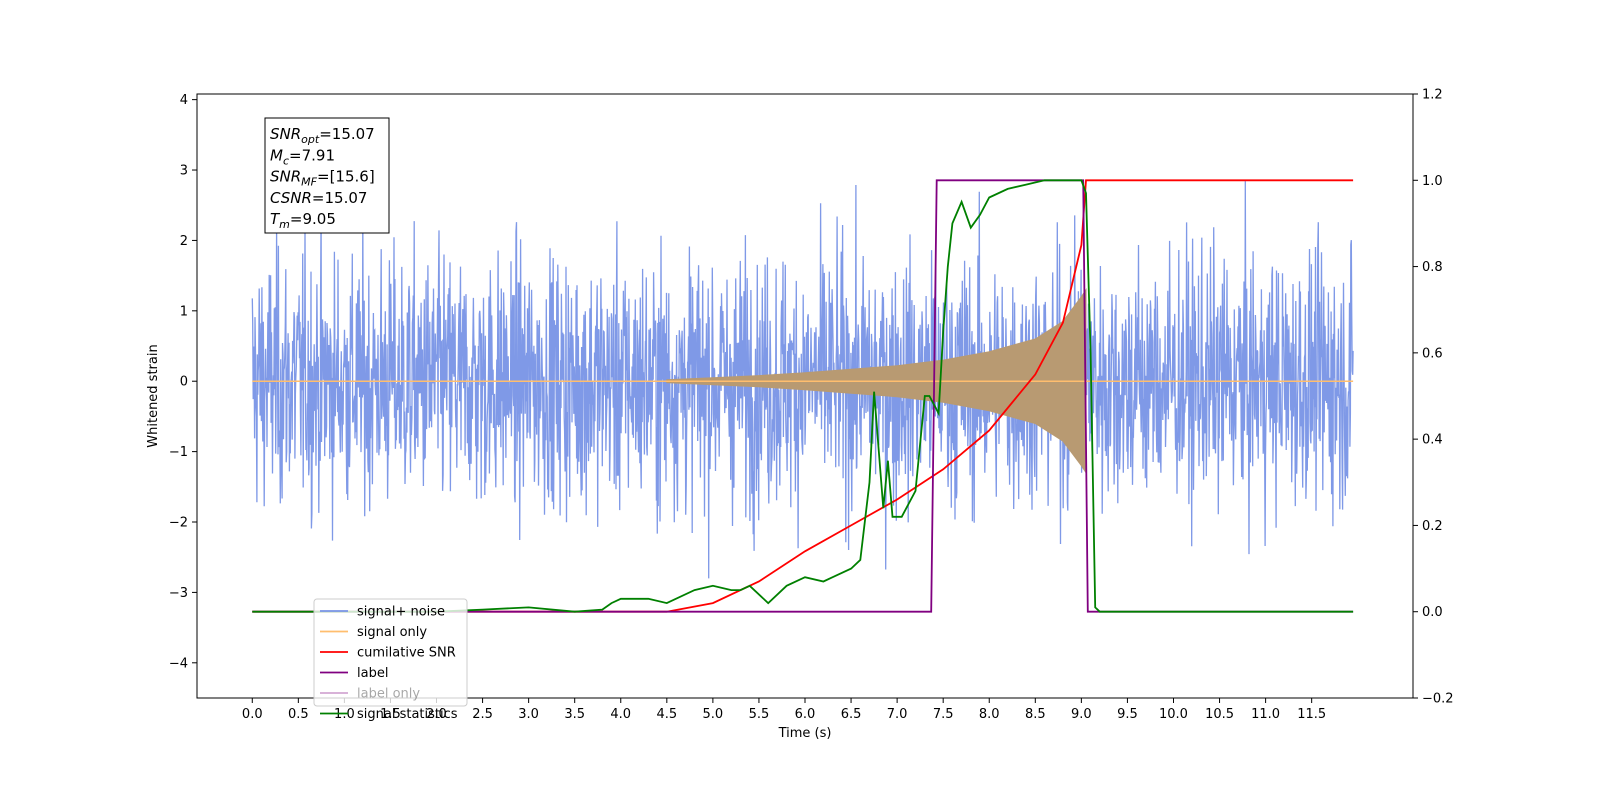  What do you see at coordinates (897, 714) in the screenshot?
I see `x-tick-label: 7.0` at bounding box center [897, 714].